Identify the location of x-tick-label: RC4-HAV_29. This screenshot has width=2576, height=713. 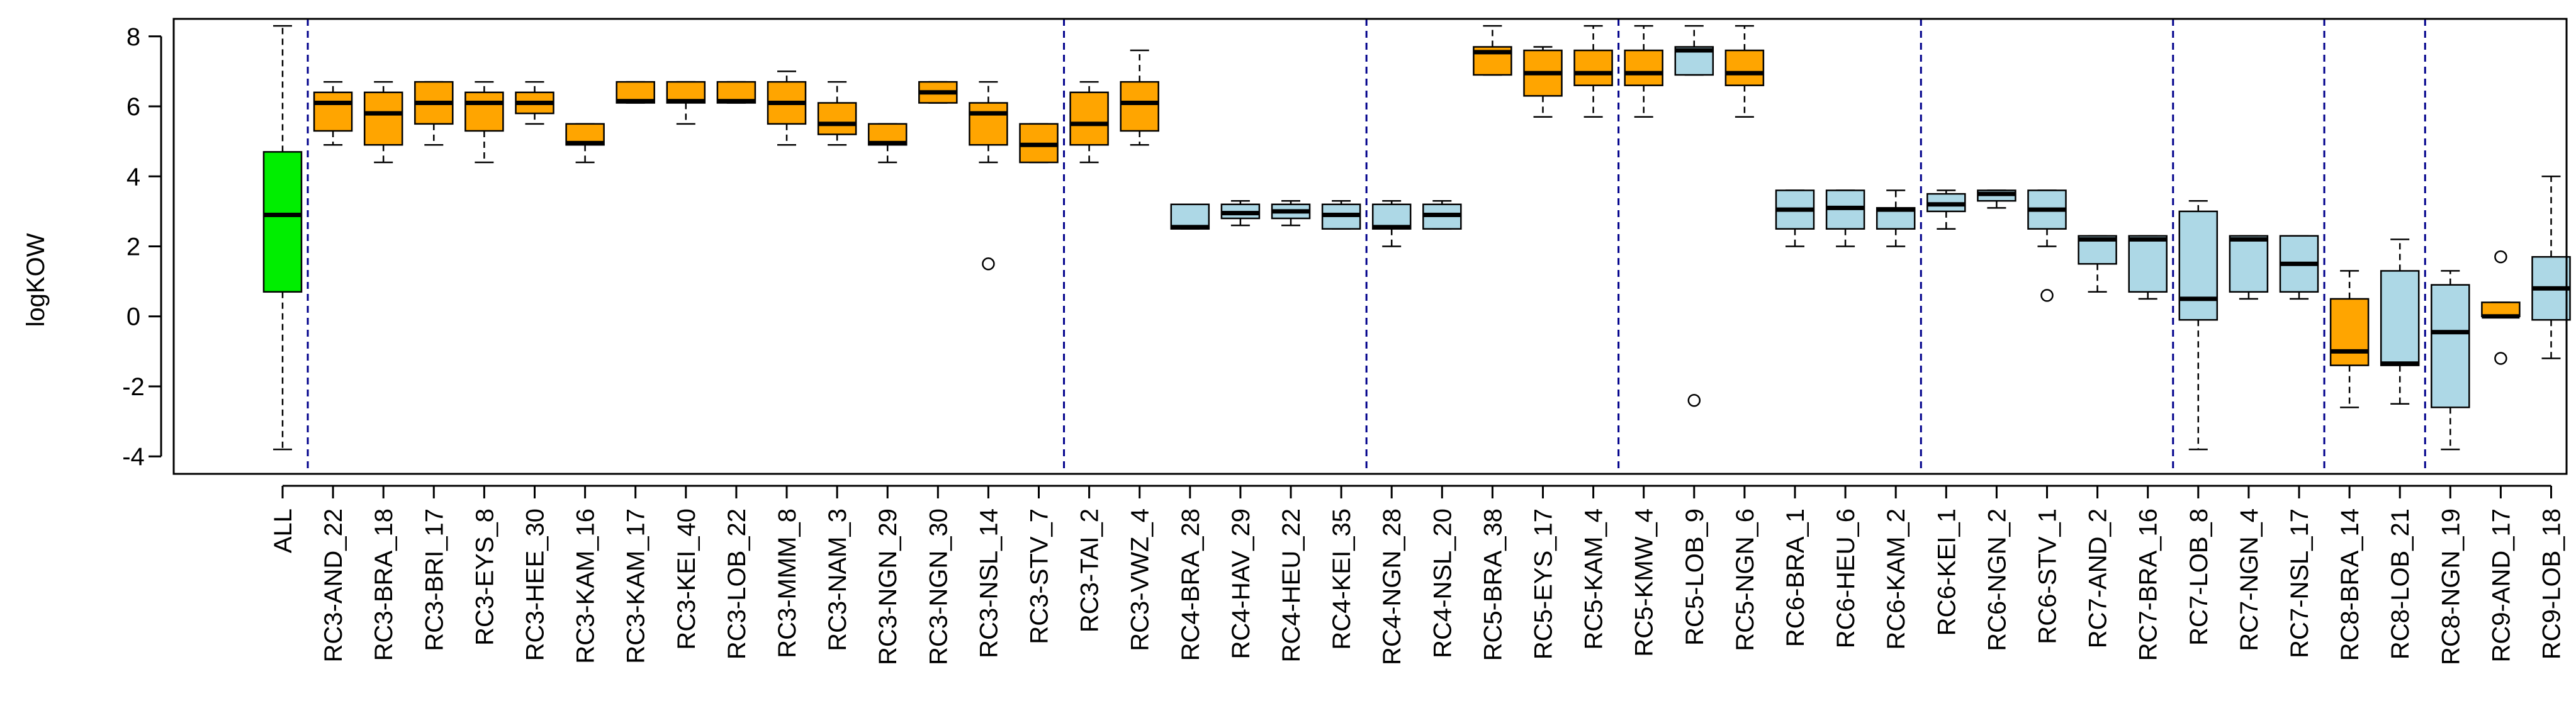
(1241, 583).